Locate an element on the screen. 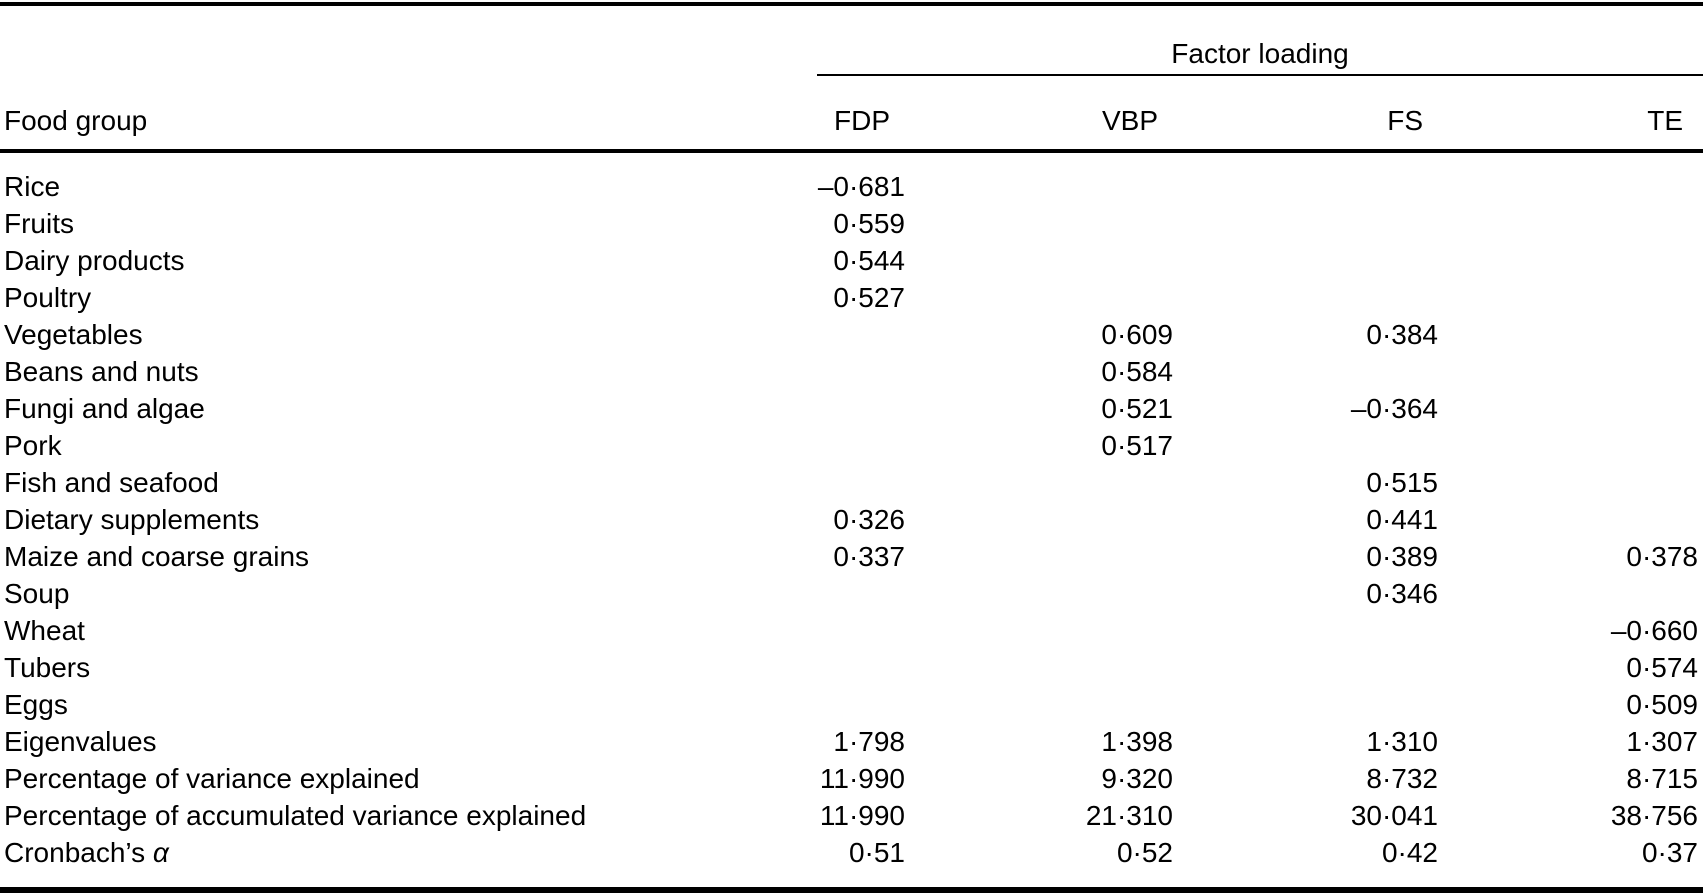  table-row: Dairy products 0·544 is located at coordinates (851, 260).